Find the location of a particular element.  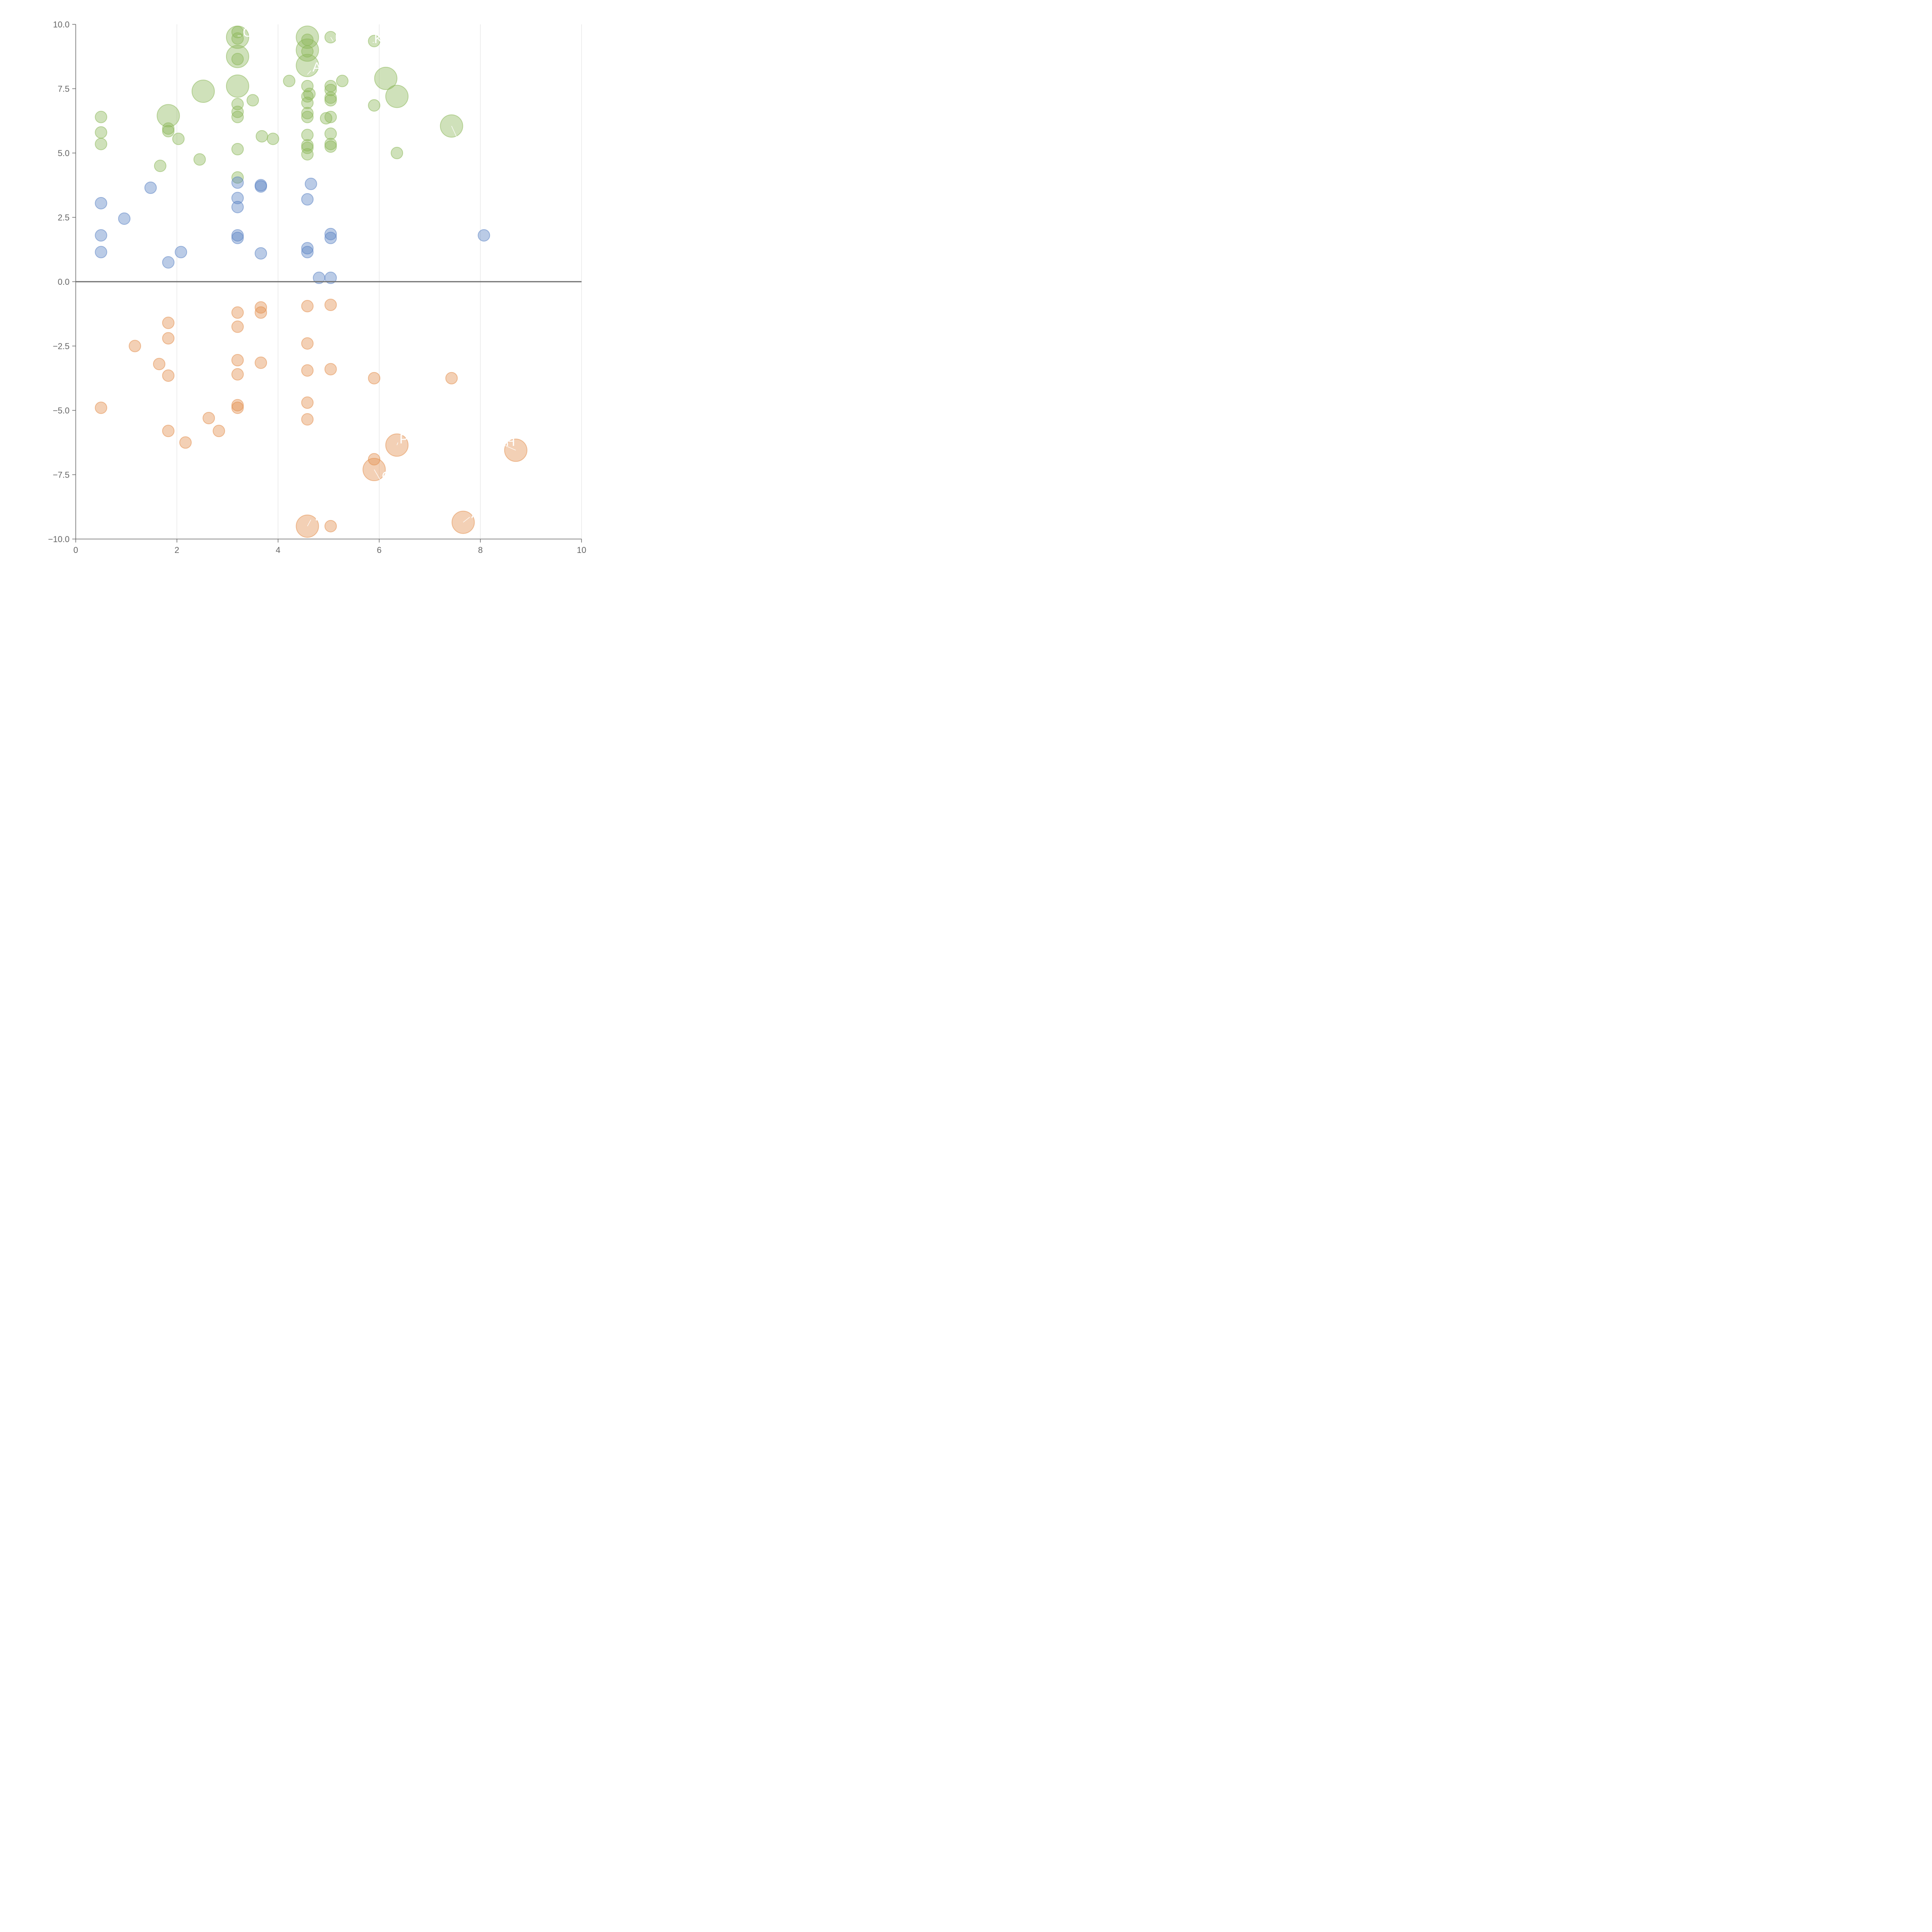

bubble-label-4: F is located at coordinates (464, 138).